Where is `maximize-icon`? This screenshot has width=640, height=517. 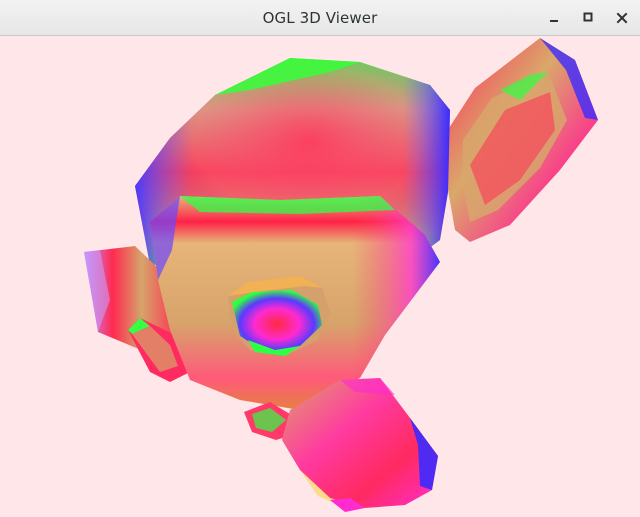
maximize-icon is located at coordinates (588, 17).